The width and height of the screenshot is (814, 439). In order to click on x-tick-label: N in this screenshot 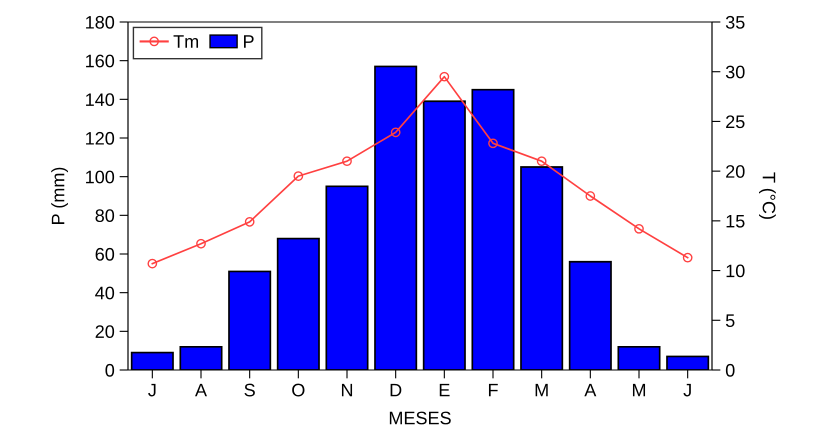, I will do `click(347, 390)`.